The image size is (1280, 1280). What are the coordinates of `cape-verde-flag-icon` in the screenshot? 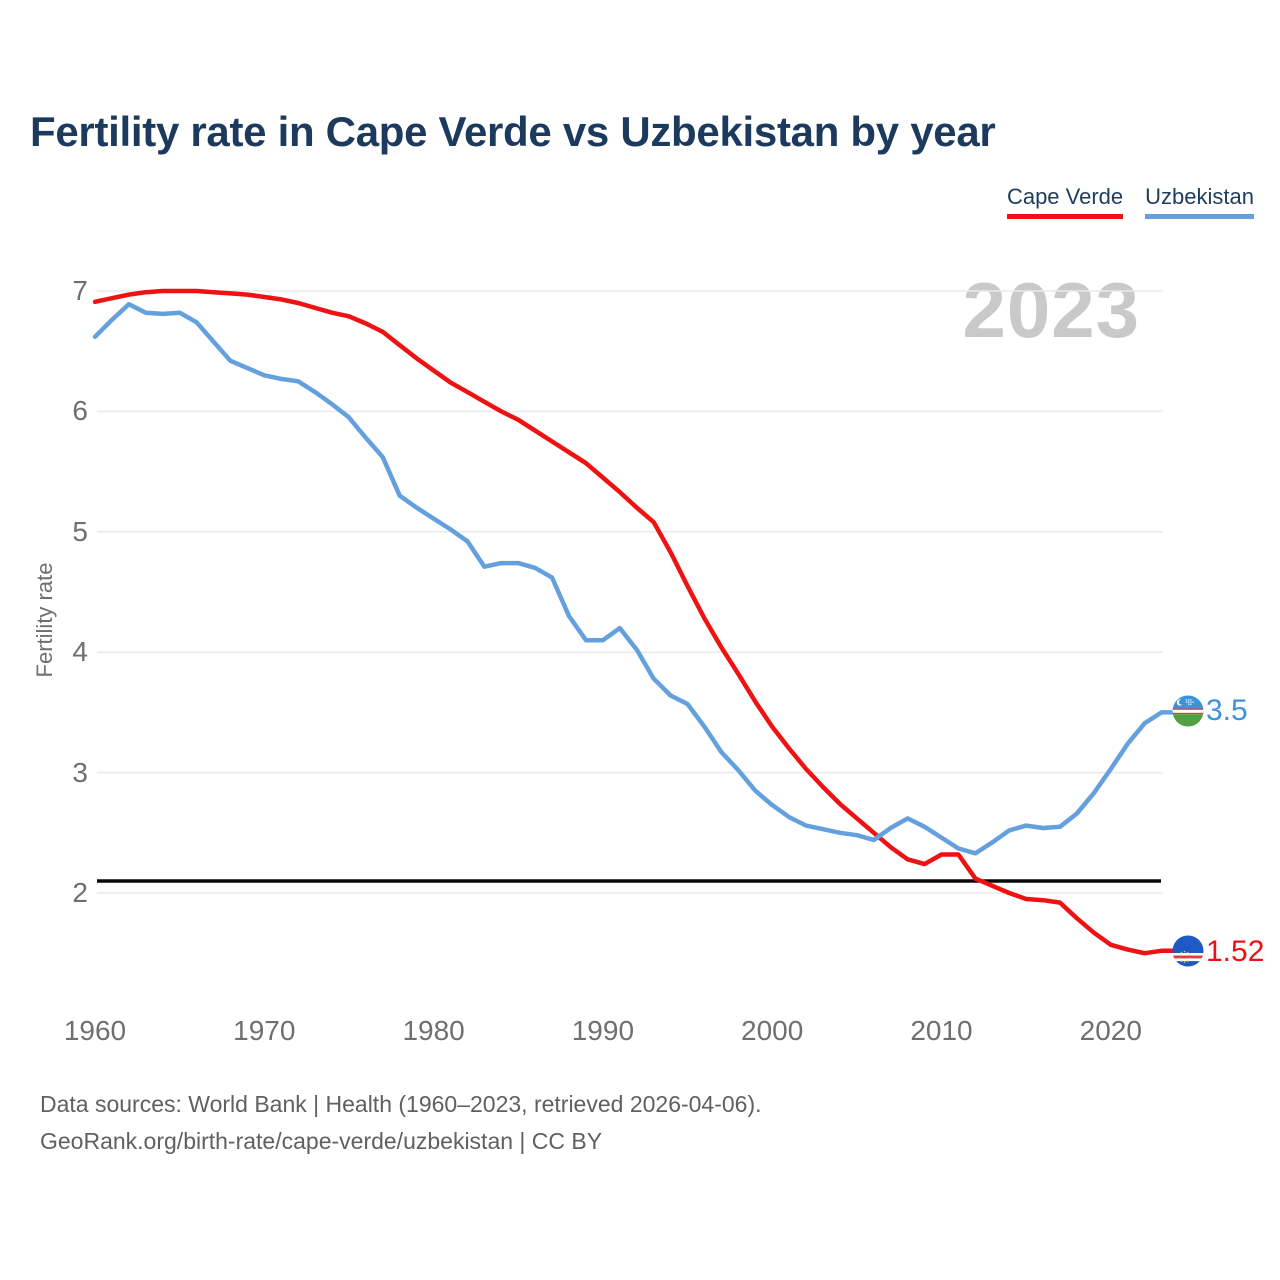 It's located at (1188, 951).